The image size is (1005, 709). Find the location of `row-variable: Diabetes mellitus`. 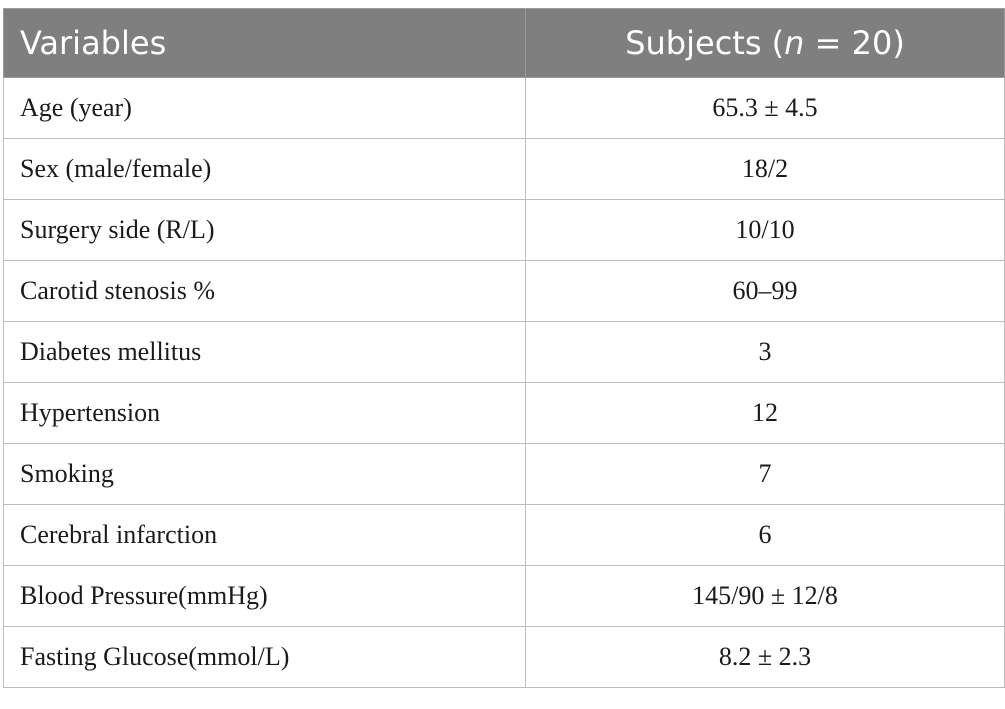

row-variable: Diabetes mellitus is located at coordinates (264, 352).